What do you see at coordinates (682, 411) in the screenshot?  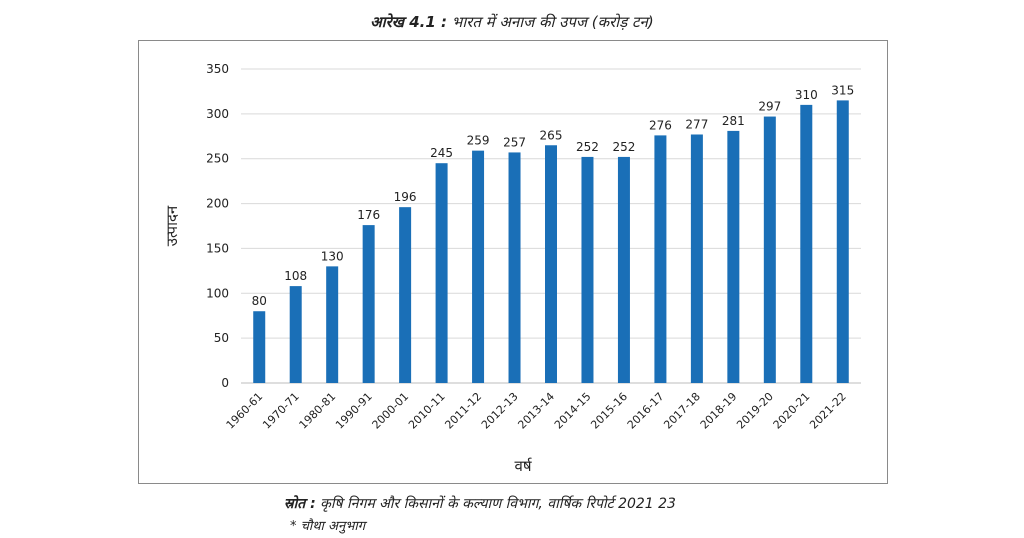 I see `x-tick-label: 2017-18` at bounding box center [682, 411].